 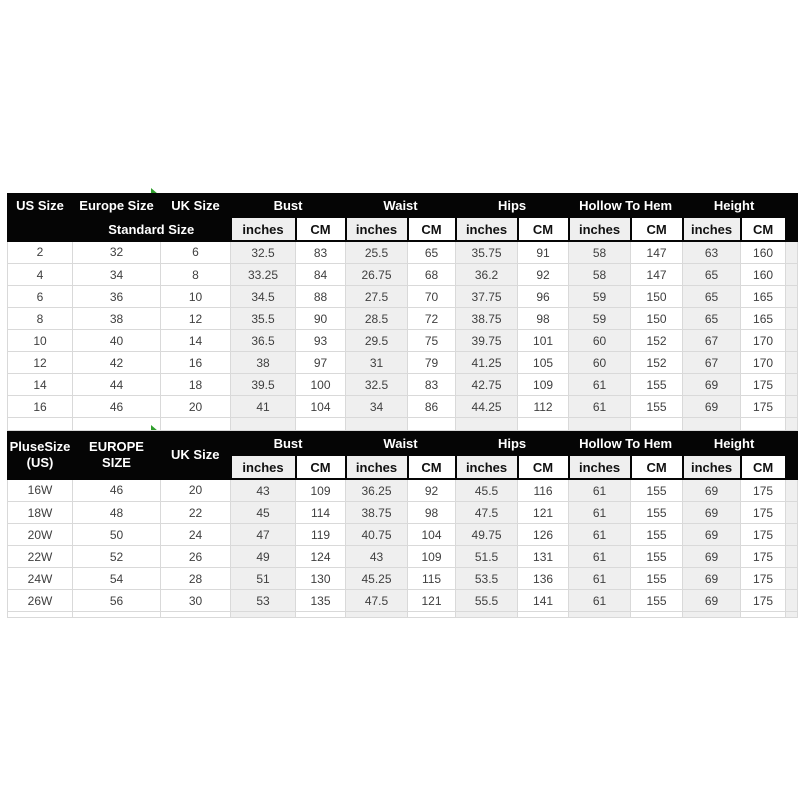 I want to click on cell: 97, so click(x=320, y=362).